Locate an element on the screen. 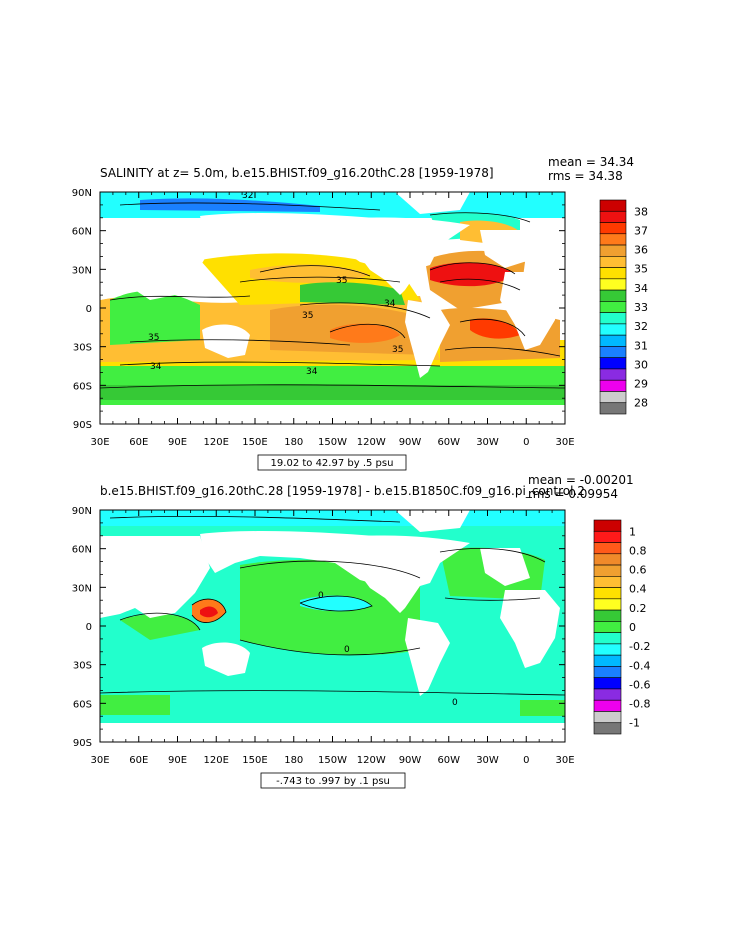 This screenshot has height=945, width=733. panel1-info-text: 19.02 to 42.97 by .5 psu is located at coordinates (332, 463).